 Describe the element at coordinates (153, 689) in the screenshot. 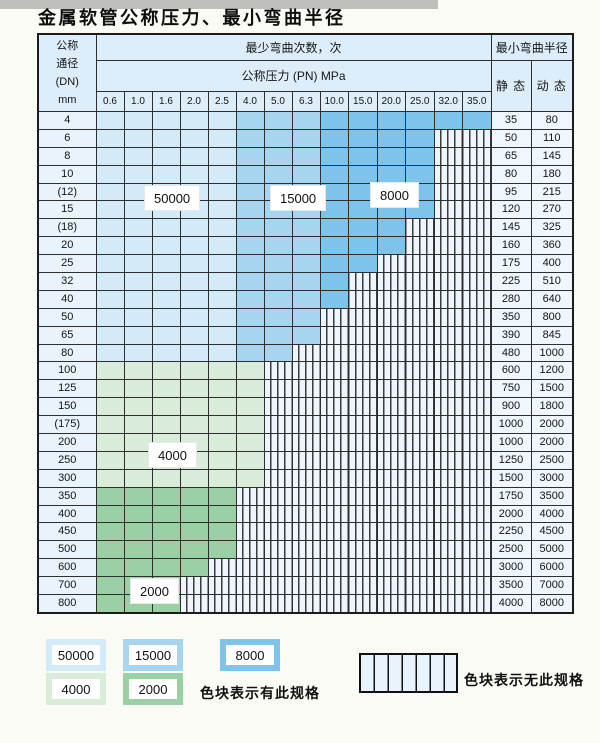

I see `legend-swatch-2000: 2000` at that location.